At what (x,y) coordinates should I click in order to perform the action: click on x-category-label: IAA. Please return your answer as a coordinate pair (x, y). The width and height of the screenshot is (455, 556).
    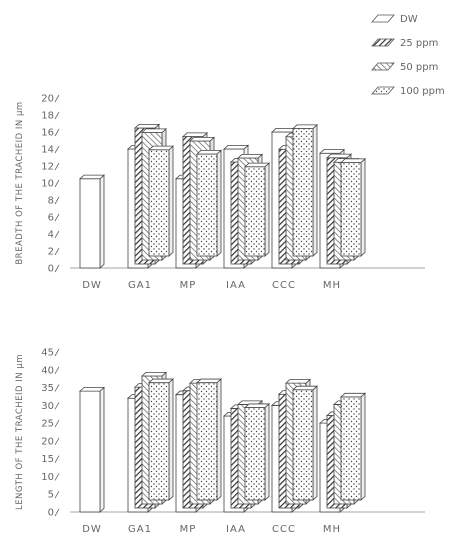
    Looking at the image, I should click on (236, 285).